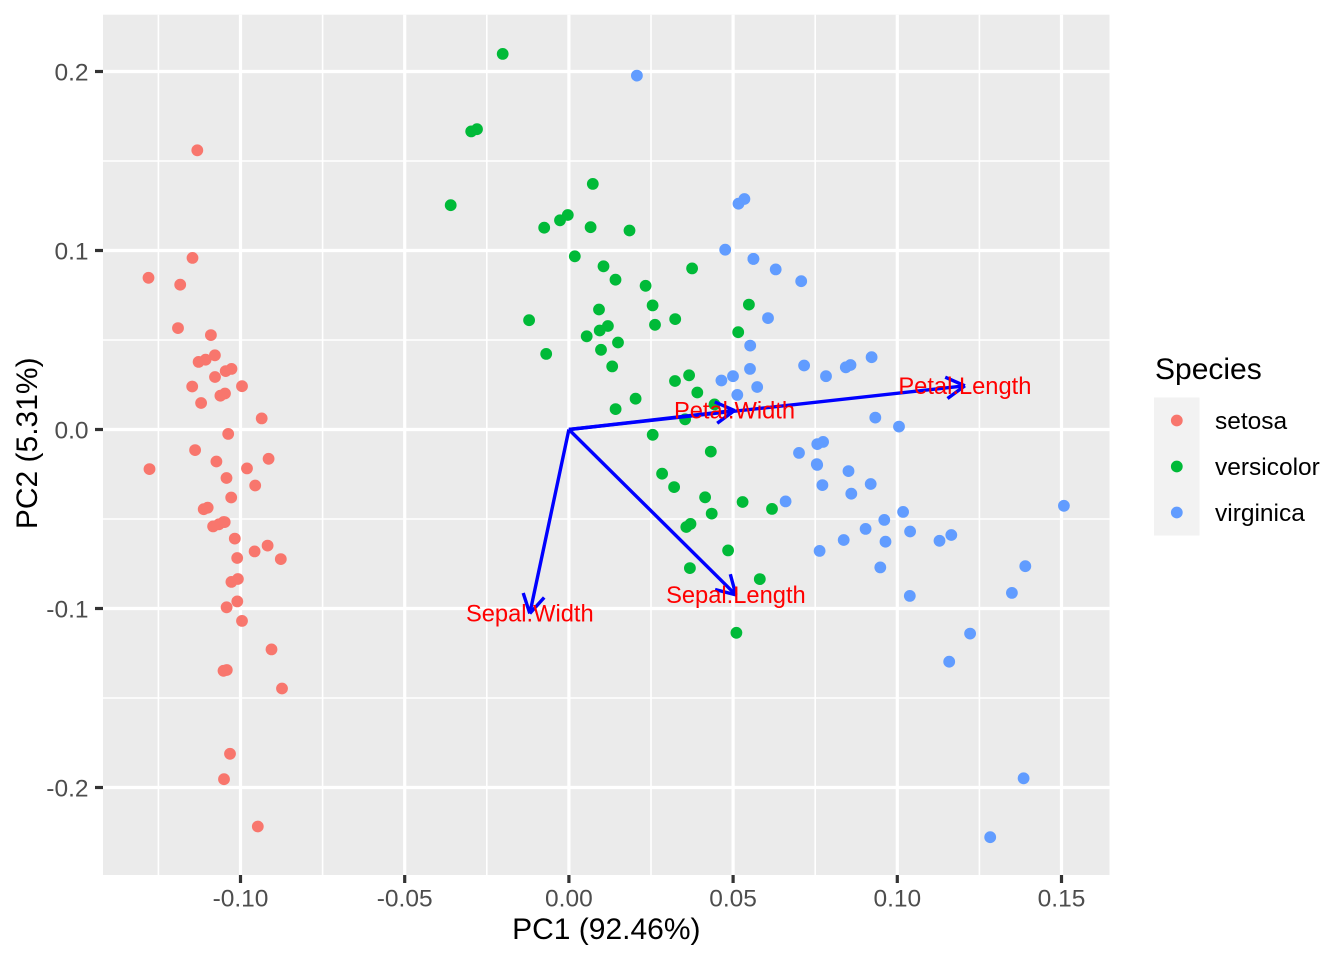  I want to click on svg-text: 0.15, so click(1062, 899).